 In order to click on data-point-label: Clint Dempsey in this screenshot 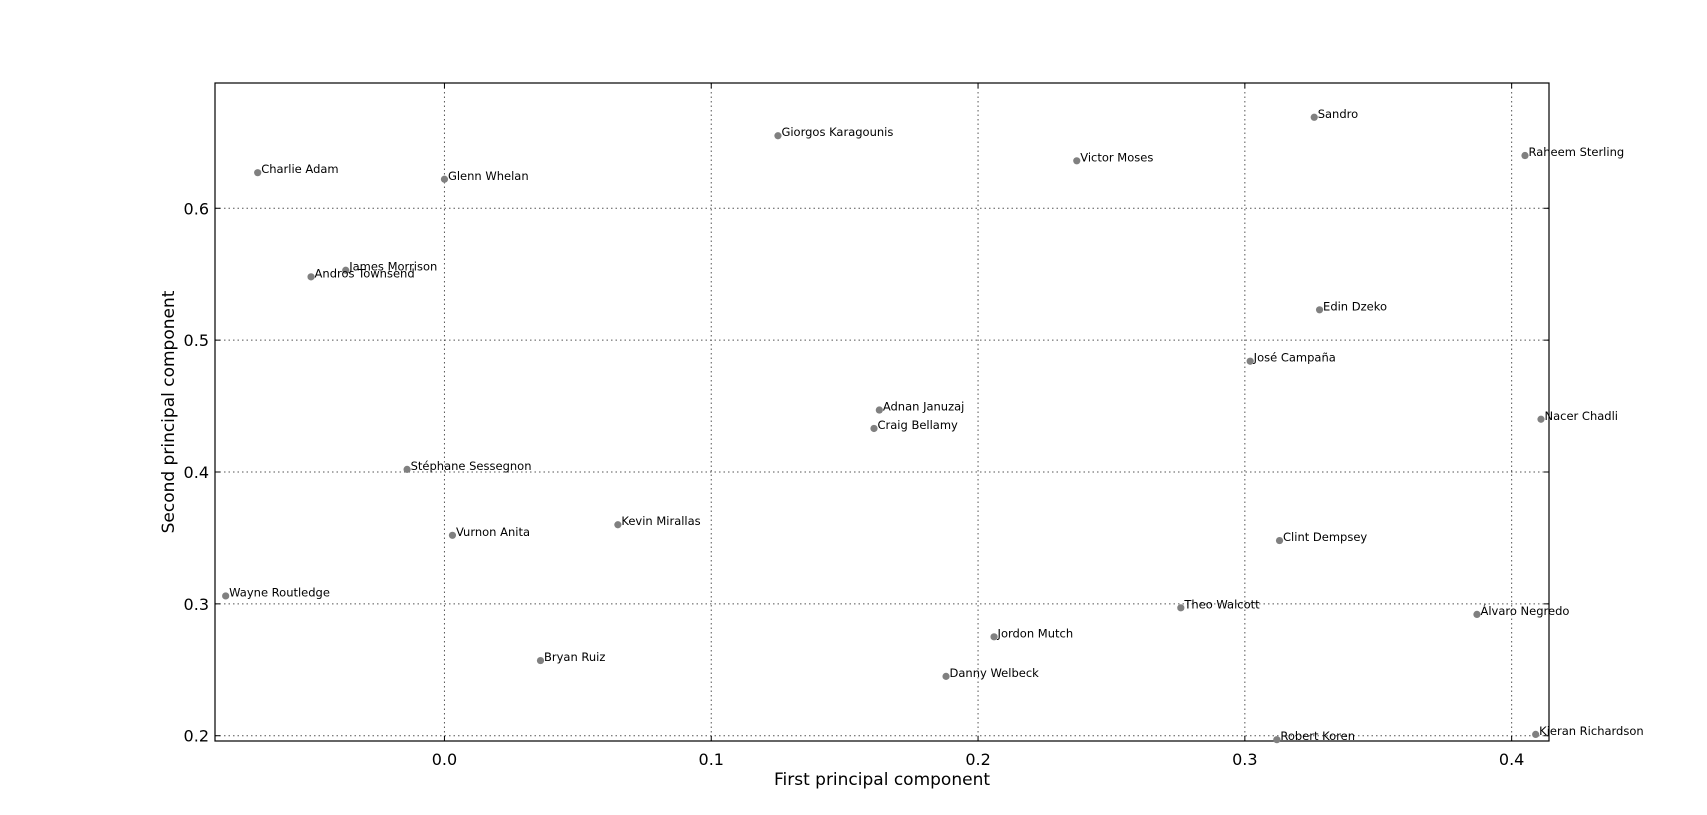, I will do `click(1325, 537)`.